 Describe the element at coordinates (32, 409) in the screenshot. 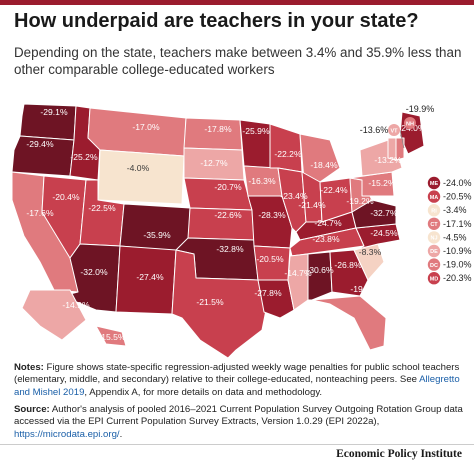

I see `source-heading: Source:` at that location.